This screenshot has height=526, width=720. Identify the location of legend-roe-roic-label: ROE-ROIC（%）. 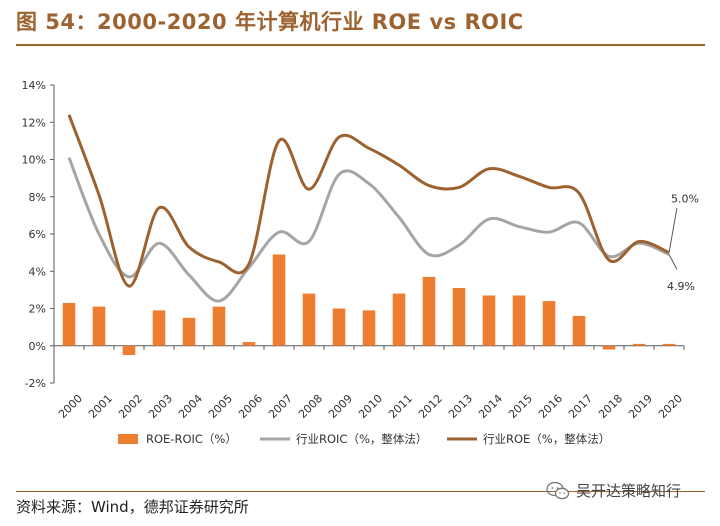
(191, 439).